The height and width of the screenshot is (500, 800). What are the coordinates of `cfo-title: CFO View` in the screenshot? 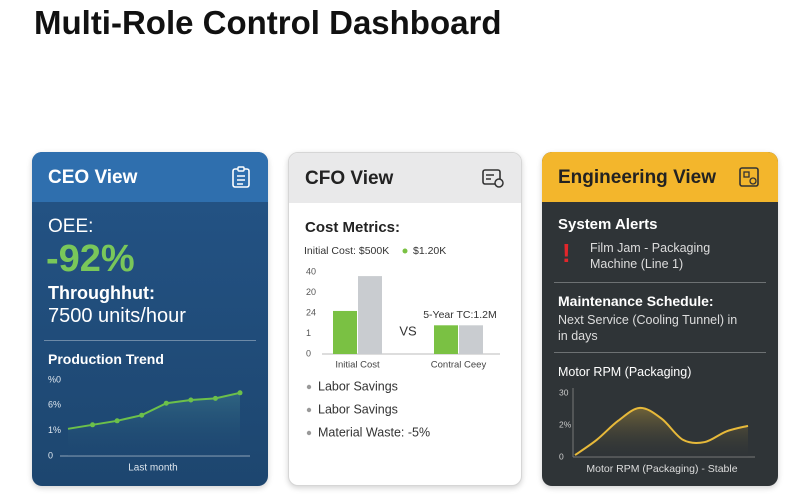 It's located at (349, 178).